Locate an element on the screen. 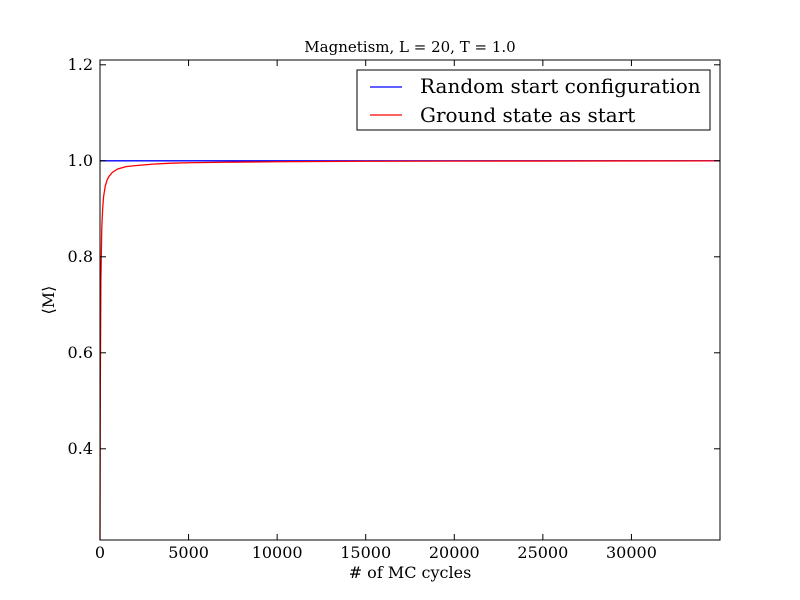  y-tick-label: 0.6 is located at coordinates (80, 352).